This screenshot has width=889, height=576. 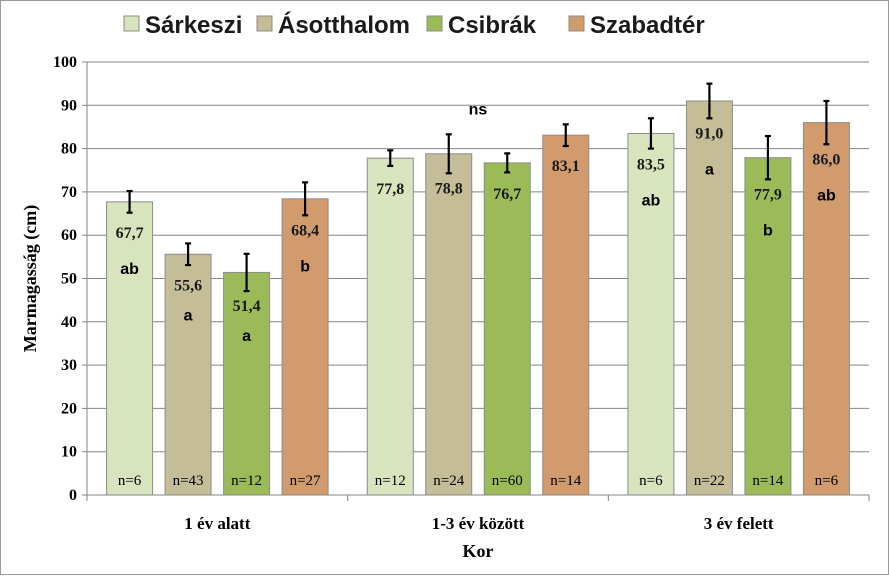 I want to click on legend-item: Ásotthalom, so click(x=333, y=25).